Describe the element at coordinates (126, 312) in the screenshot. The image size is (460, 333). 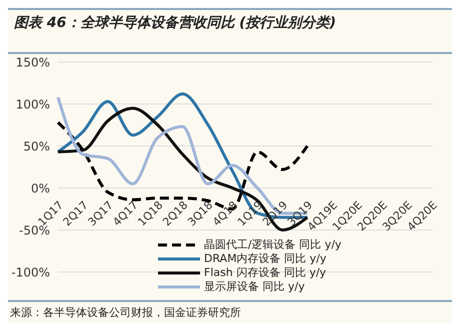
I see `source-note: 来源：各半导体设备公司财报，国金证券研究所` at that location.